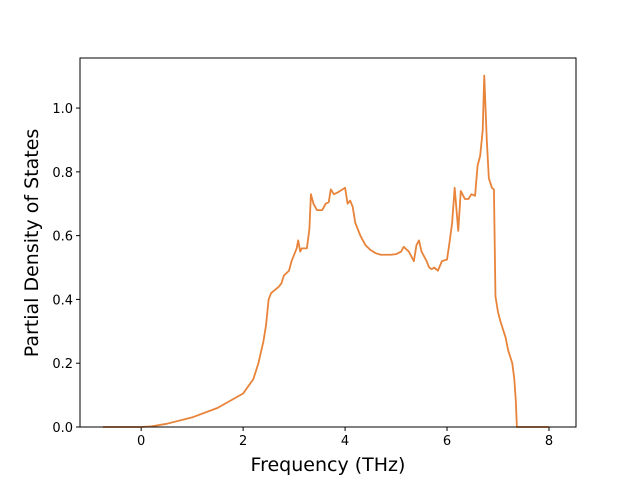 This screenshot has width=640, height=480. What do you see at coordinates (141, 441) in the screenshot?
I see `x-tick-label: 0` at bounding box center [141, 441].